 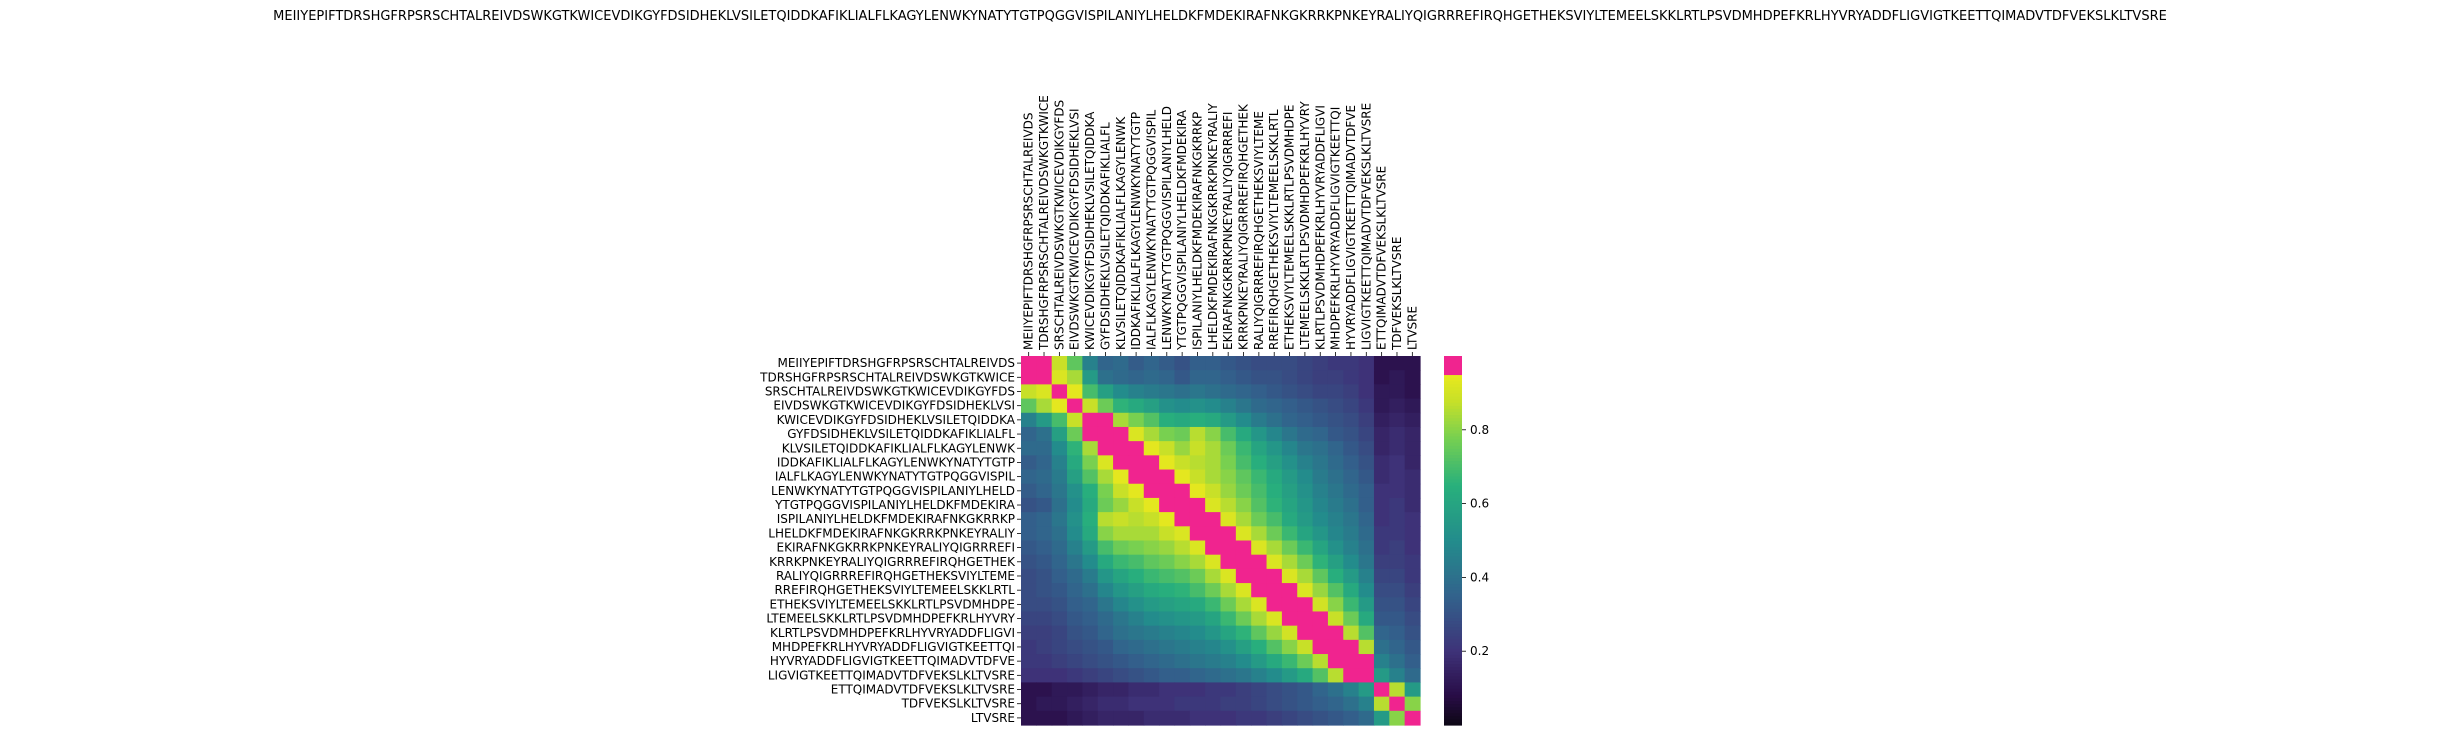 What do you see at coordinates (1290, 228) in the screenshot?
I see `column-tick-label: ETHEKSVIYLTEMEELSKKLRTLPSVDMHDPE` at bounding box center [1290, 228].